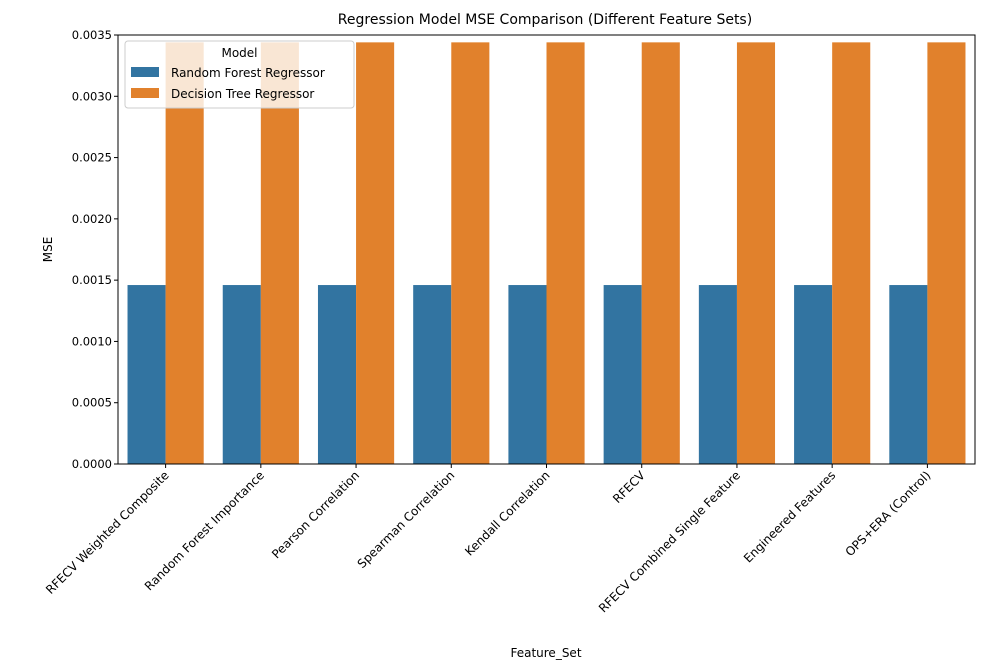 Image resolution: width=1000 pixels, height=666 pixels. What do you see at coordinates (406, 519) in the screenshot?
I see `x-tick-label: Spearman Correlation` at bounding box center [406, 519].